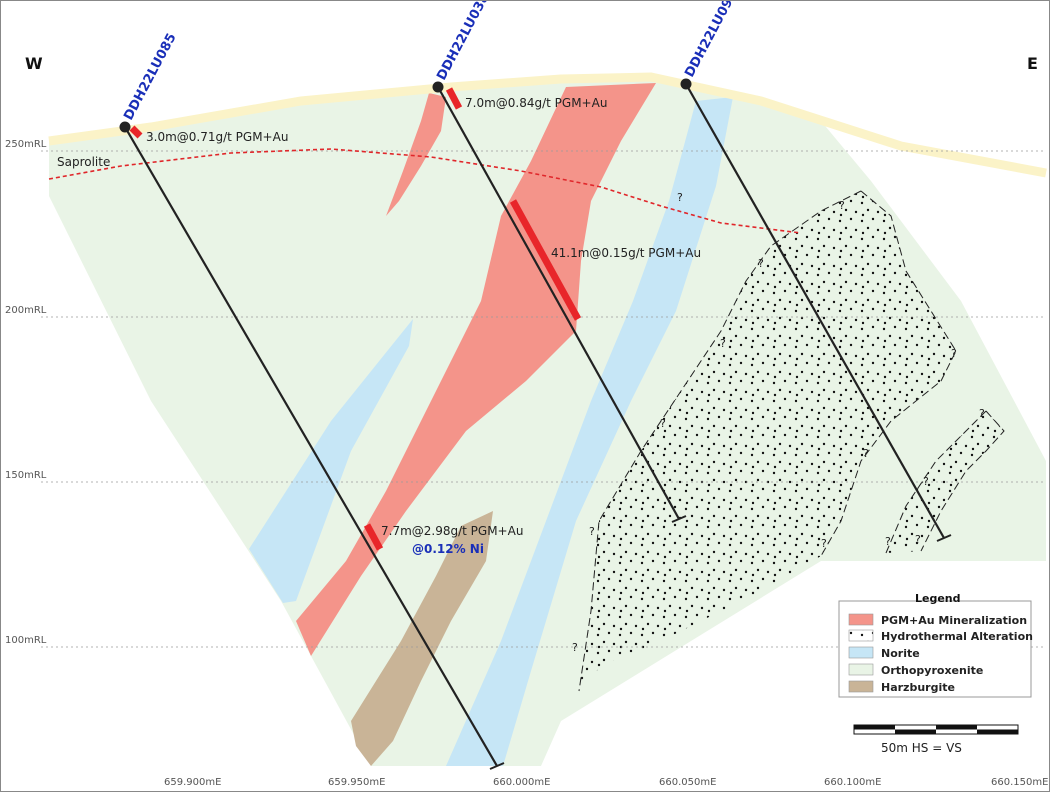 The image size is (1050, 792). Describe the element at coordinates (1019, 782) in the screenshot. I see `easting-label-660150: 660.150mE` at that location.